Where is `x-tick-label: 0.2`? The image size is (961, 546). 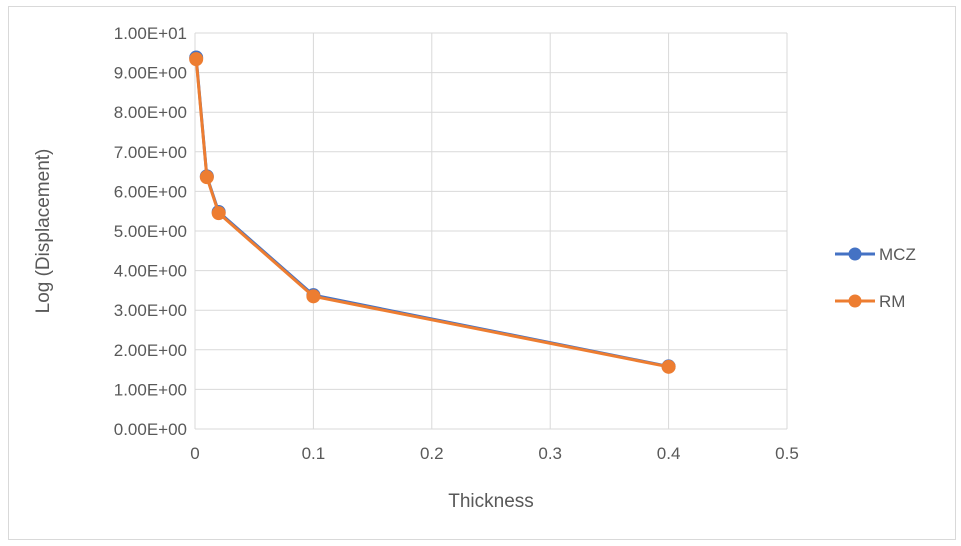
x-tick-label: 0.2 is located at coordinates (432, 453).